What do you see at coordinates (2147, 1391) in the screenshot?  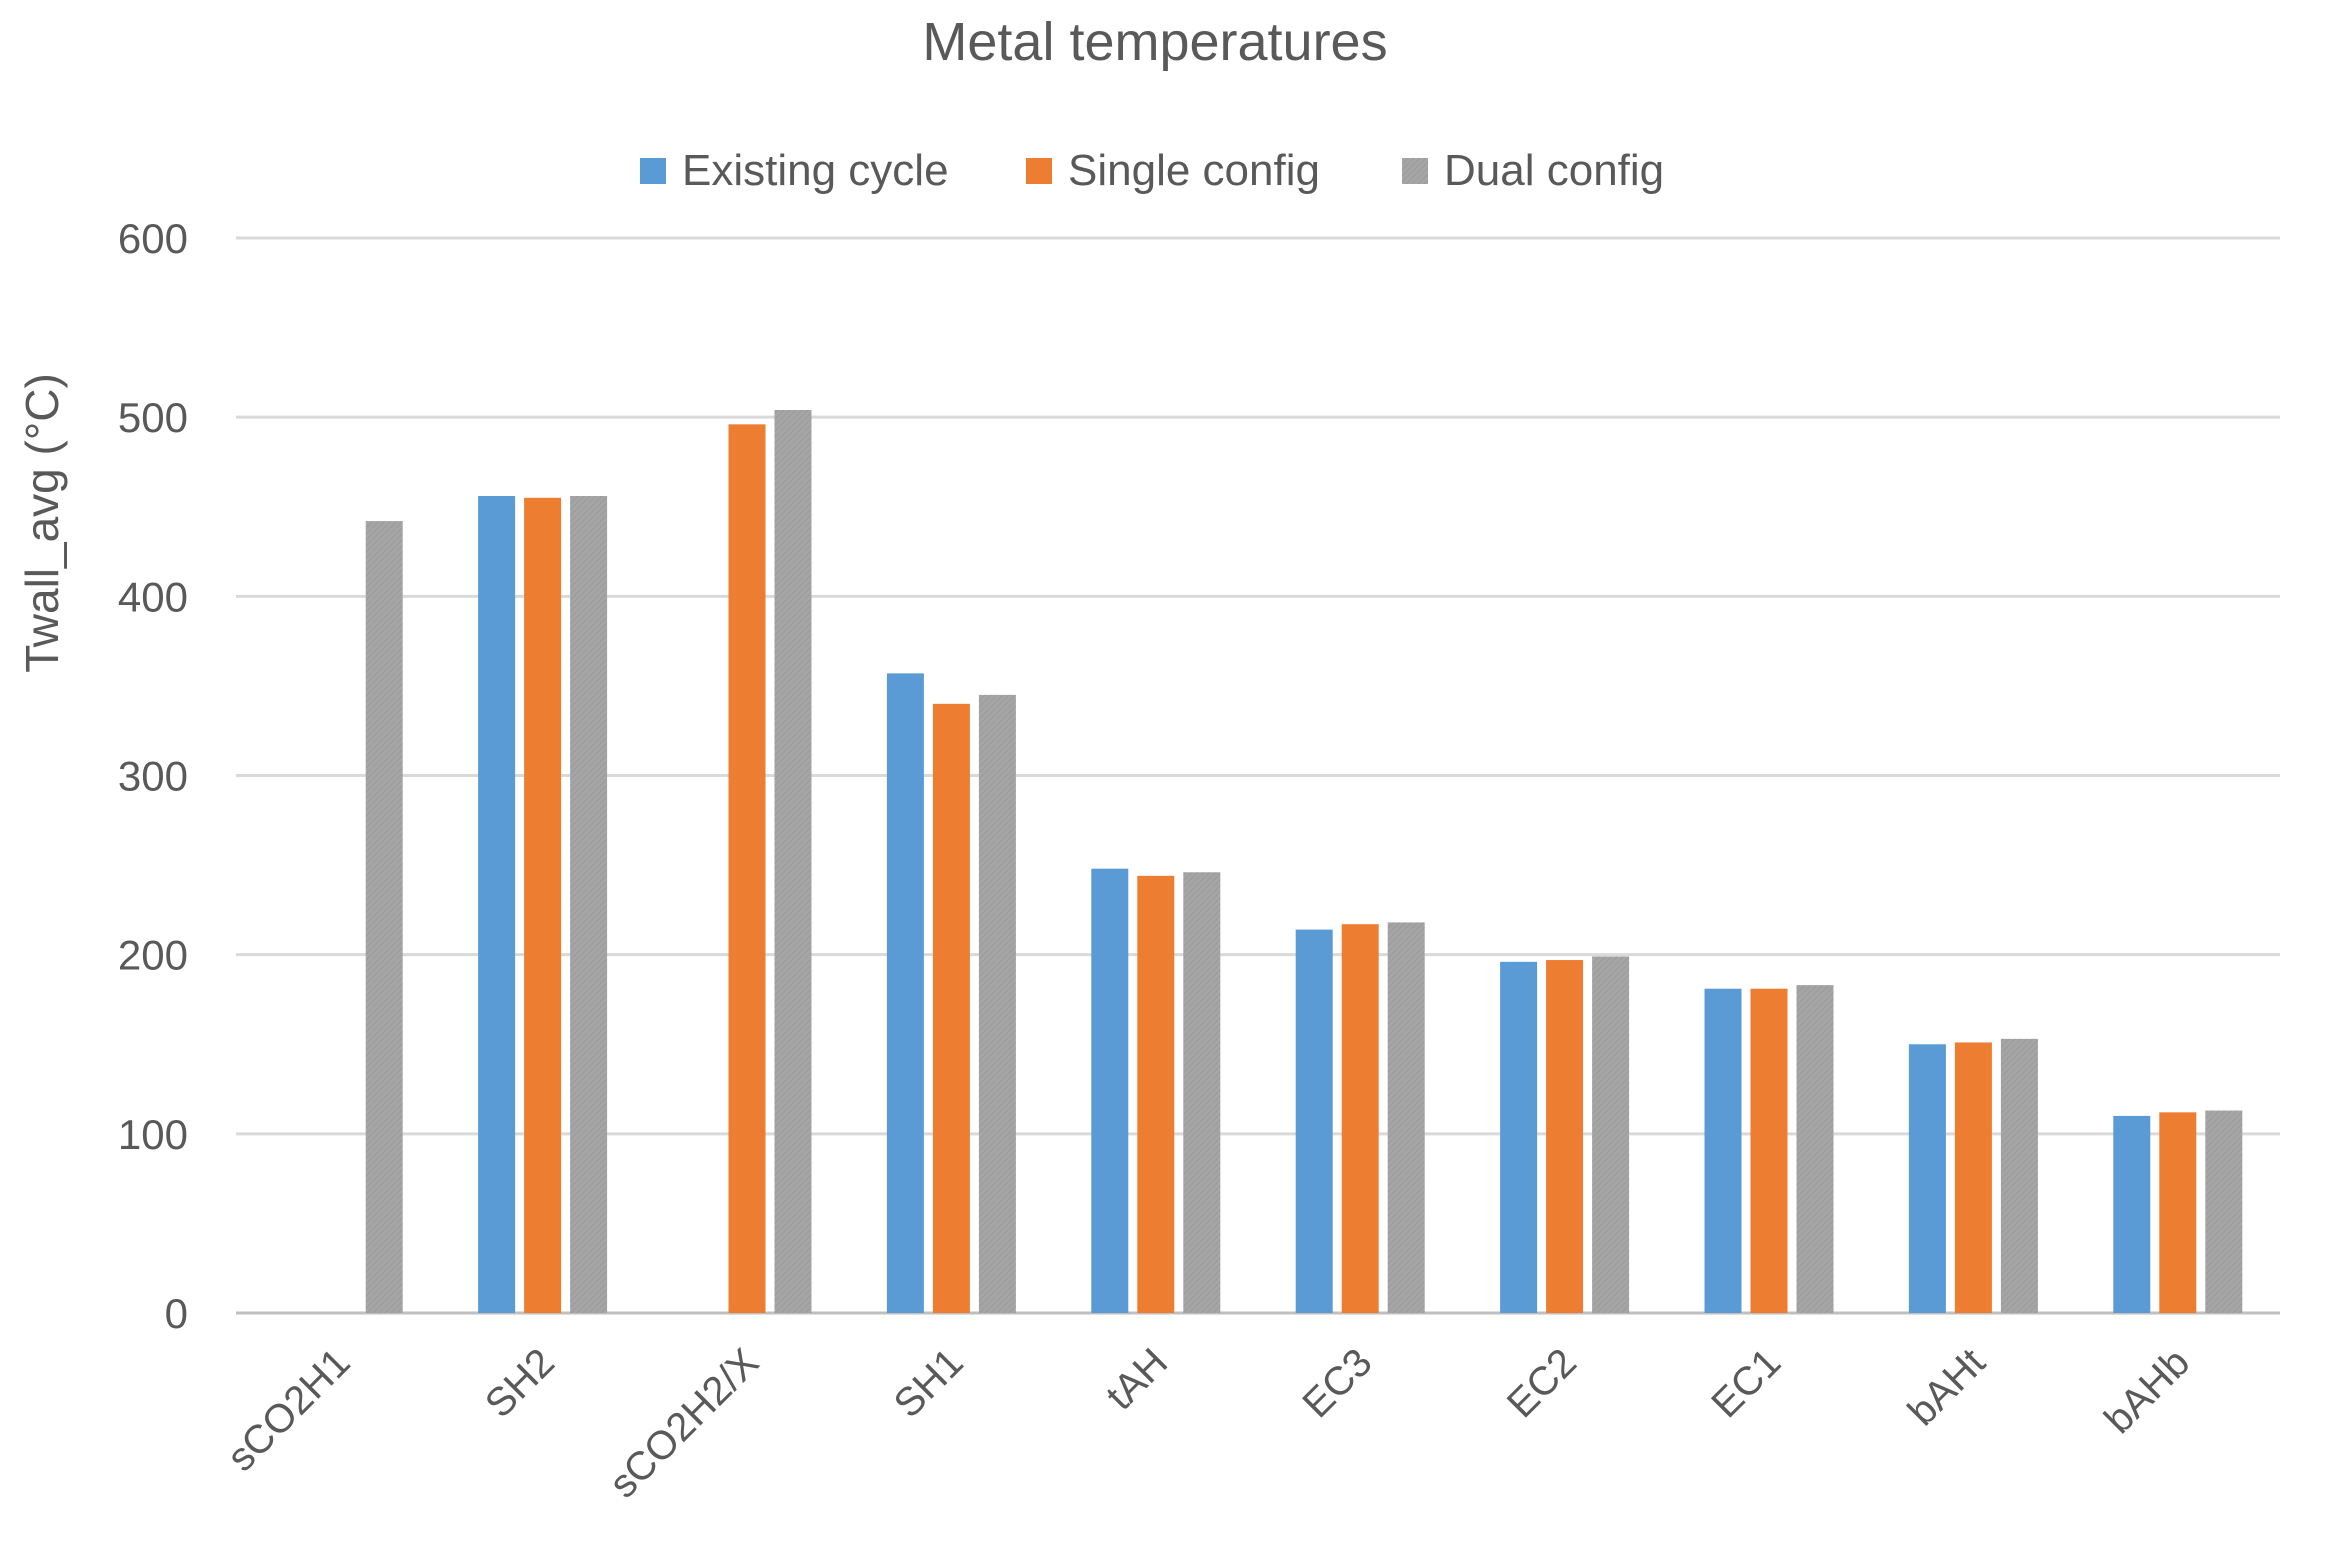 I see `x-tick-label: bAHb` at bounding box center [2147, 1391].